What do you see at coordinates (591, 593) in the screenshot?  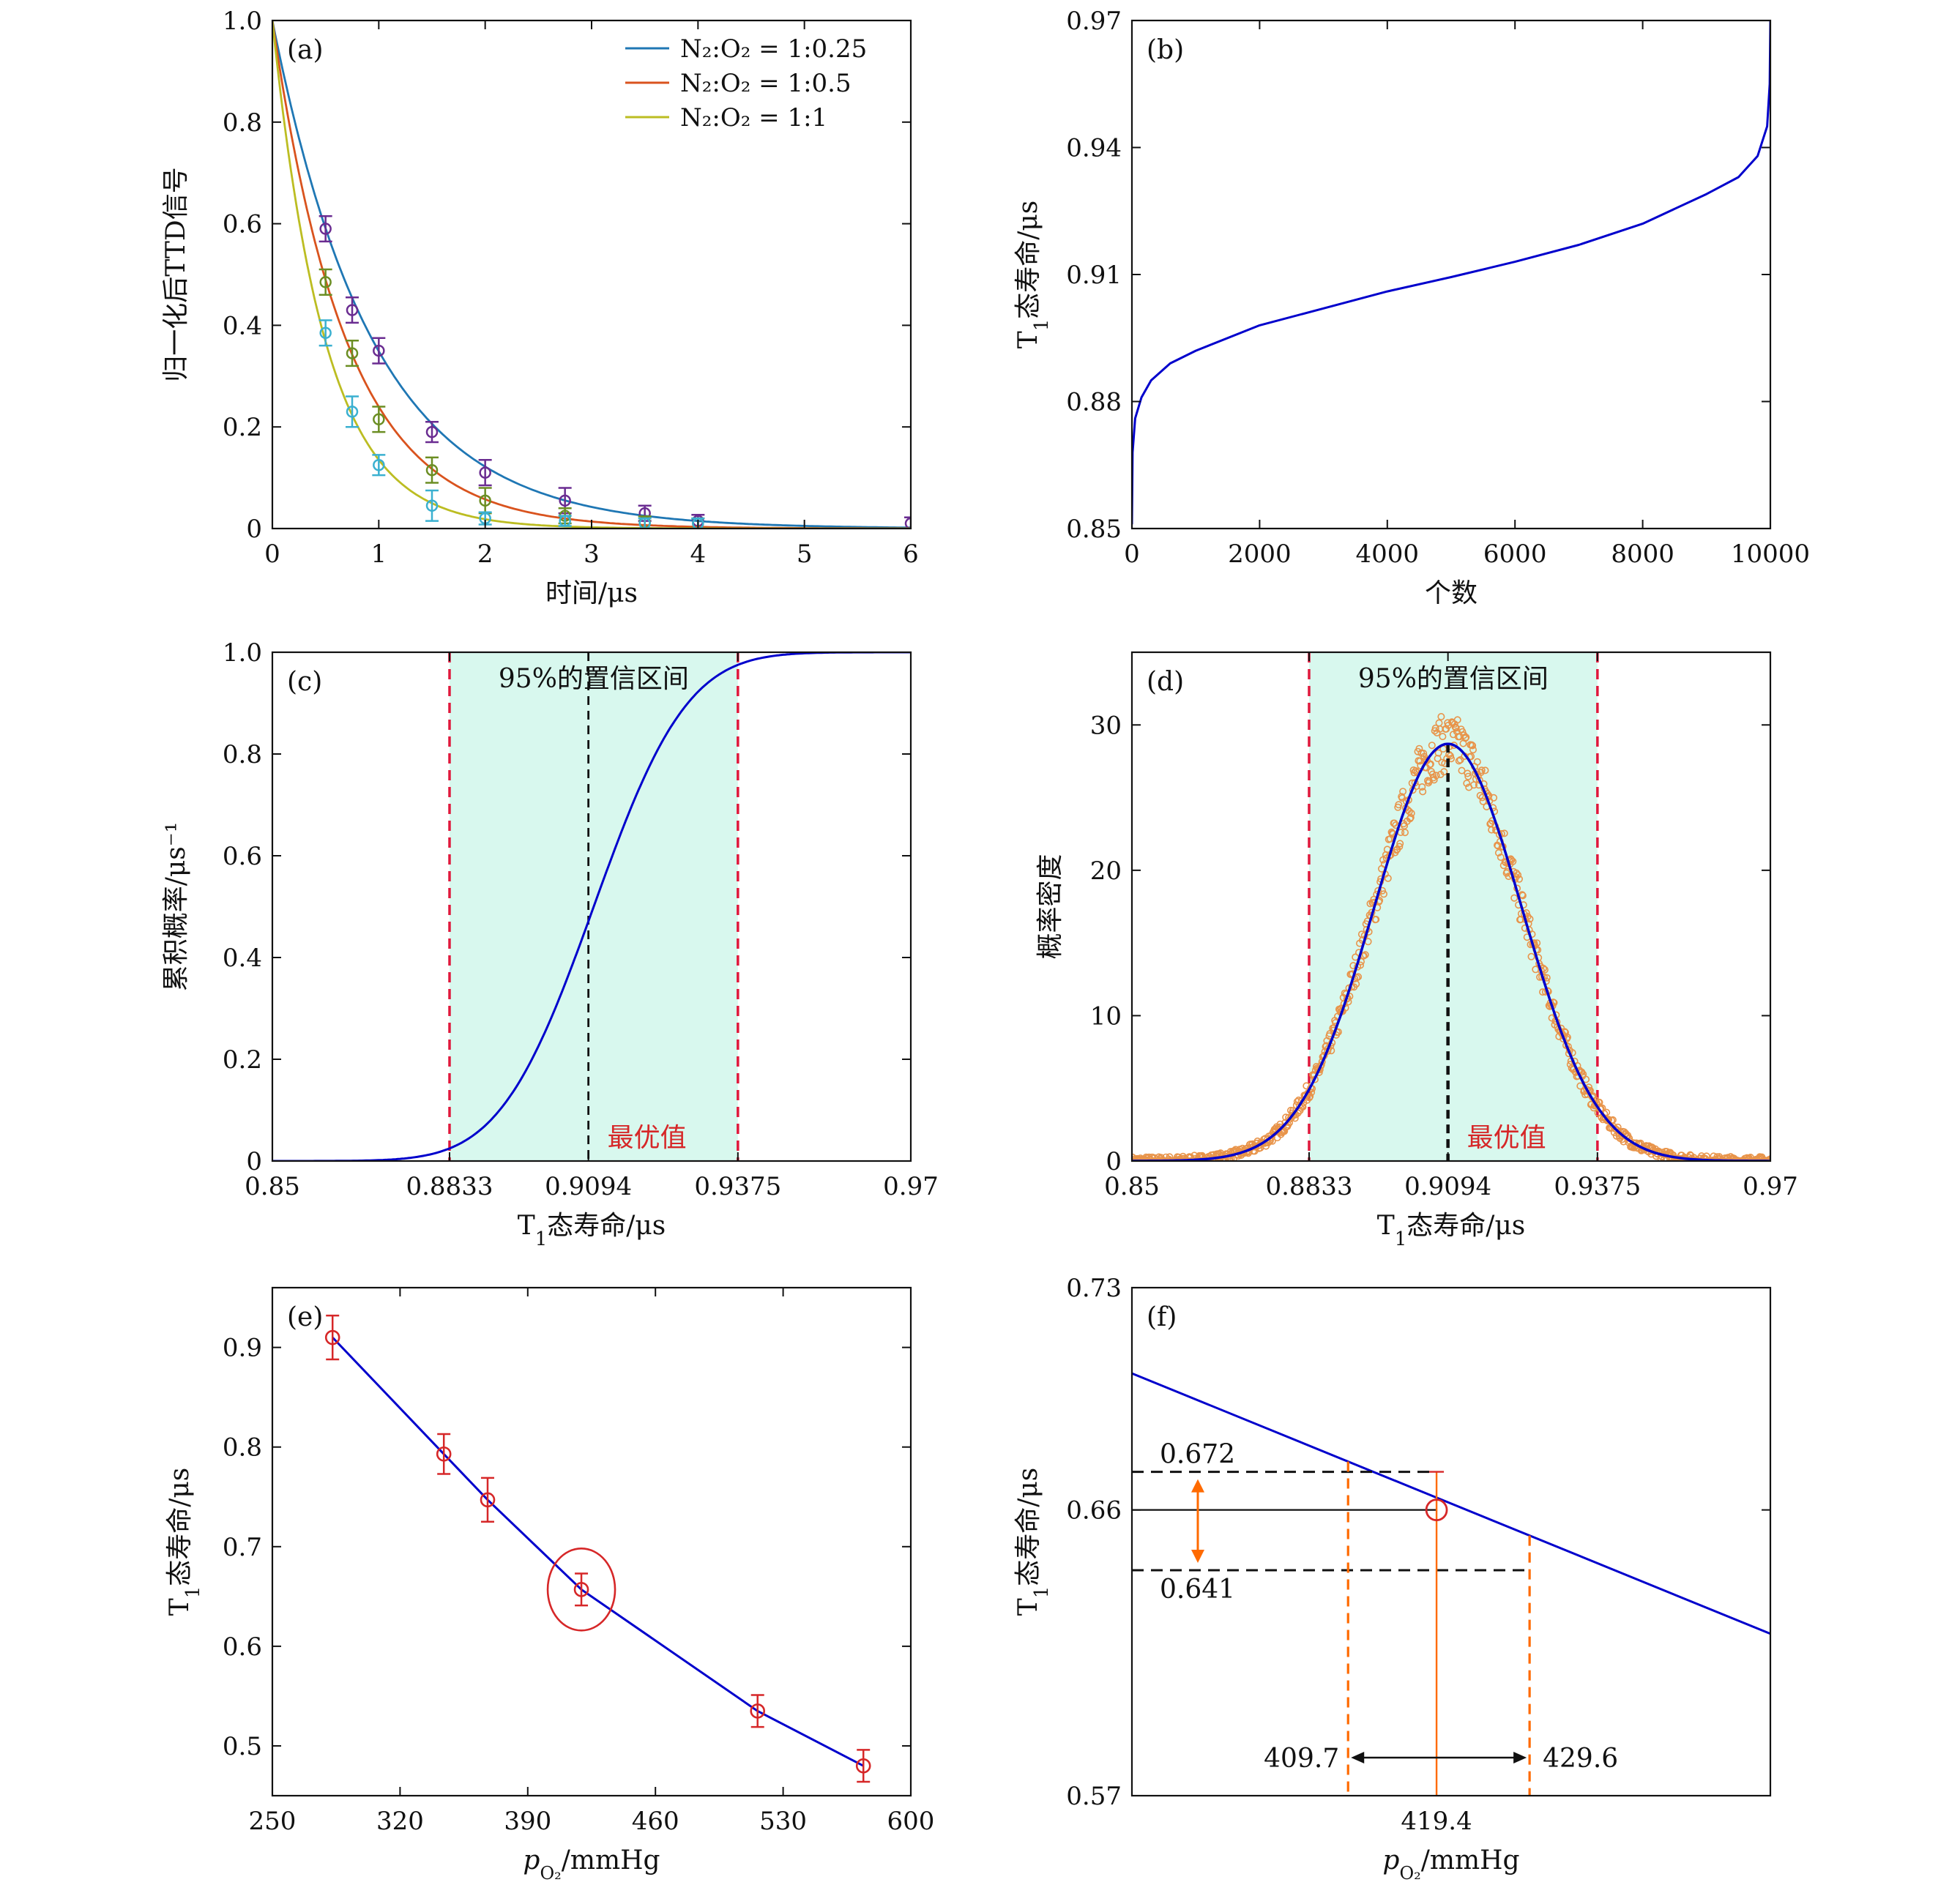 I see `x-axis-label: 时间/μs` at bounding box center [591, 593].